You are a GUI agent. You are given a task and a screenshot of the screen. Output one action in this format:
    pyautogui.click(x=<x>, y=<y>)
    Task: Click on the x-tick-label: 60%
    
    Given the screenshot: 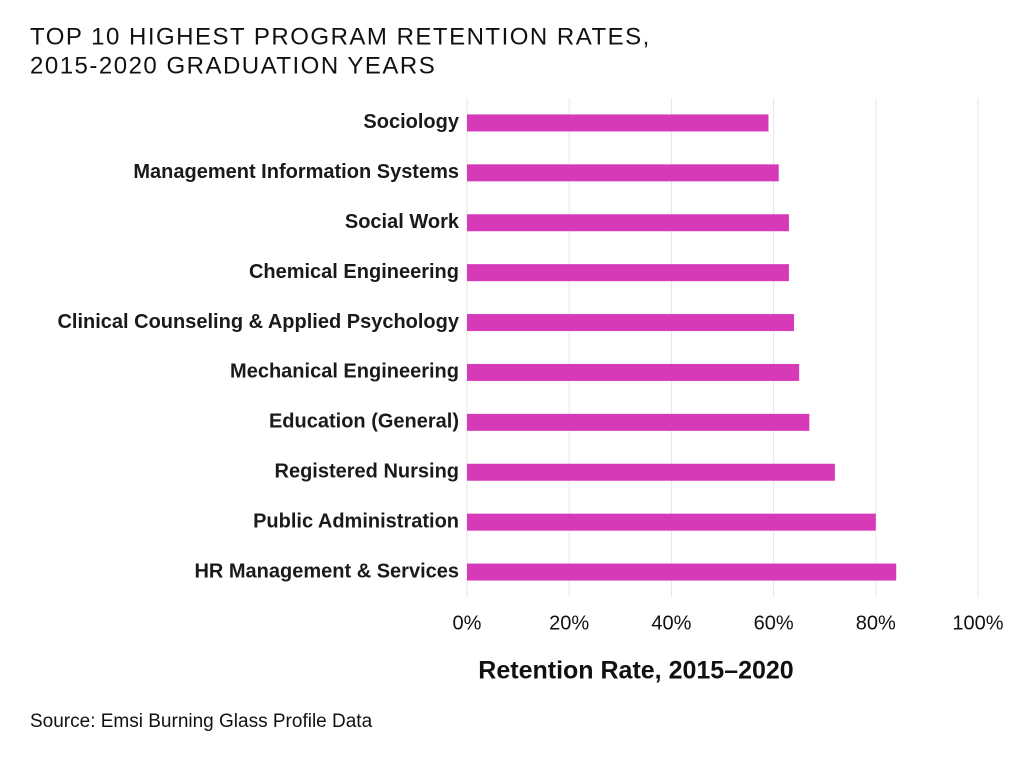 What is the action you would take?
    pyautogui.click(x=774, y=623)
    